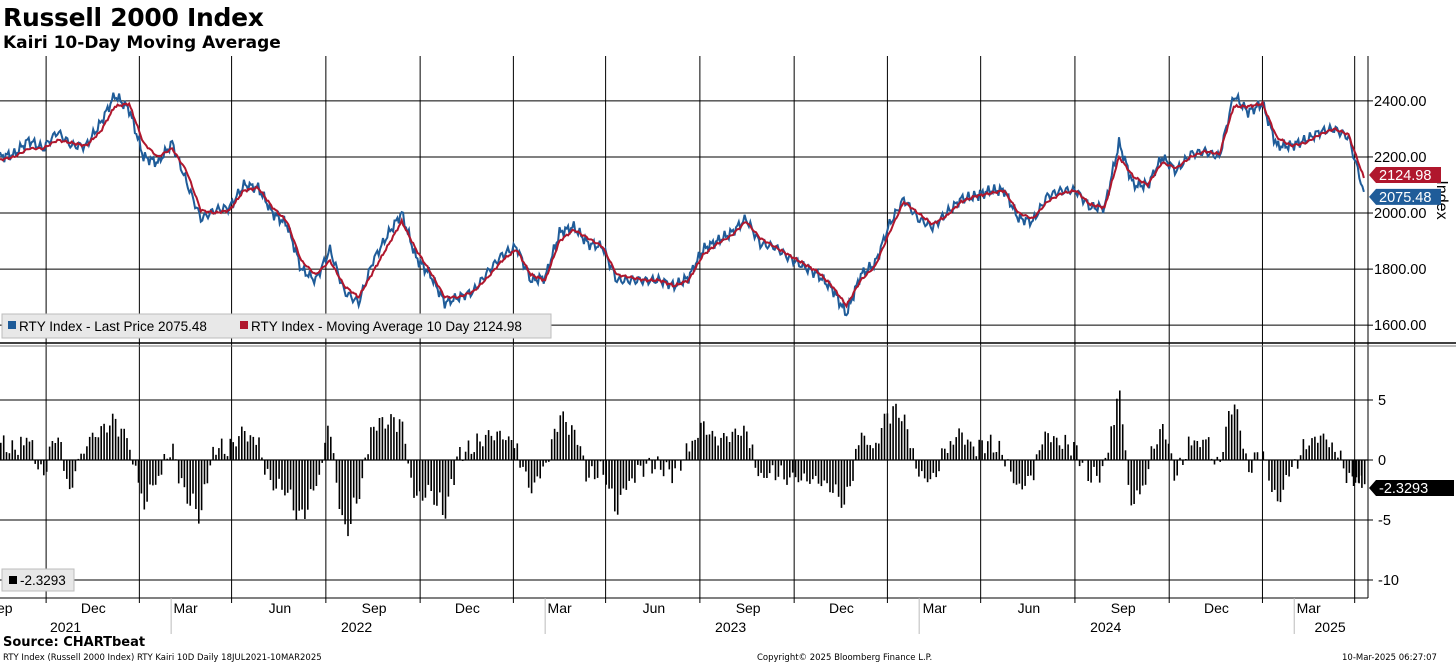  What do you see at coordinates (1384, 521) in the screenshot?
I see `kairi-tick-label: -5` at bounding box center [1384, 521].